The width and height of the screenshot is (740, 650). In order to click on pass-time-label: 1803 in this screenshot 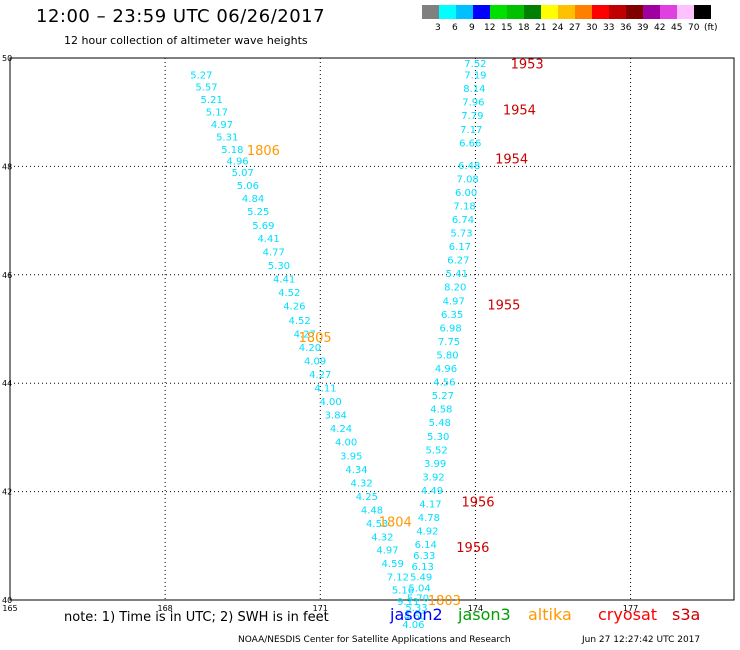, I will do `click(444, 601)`.